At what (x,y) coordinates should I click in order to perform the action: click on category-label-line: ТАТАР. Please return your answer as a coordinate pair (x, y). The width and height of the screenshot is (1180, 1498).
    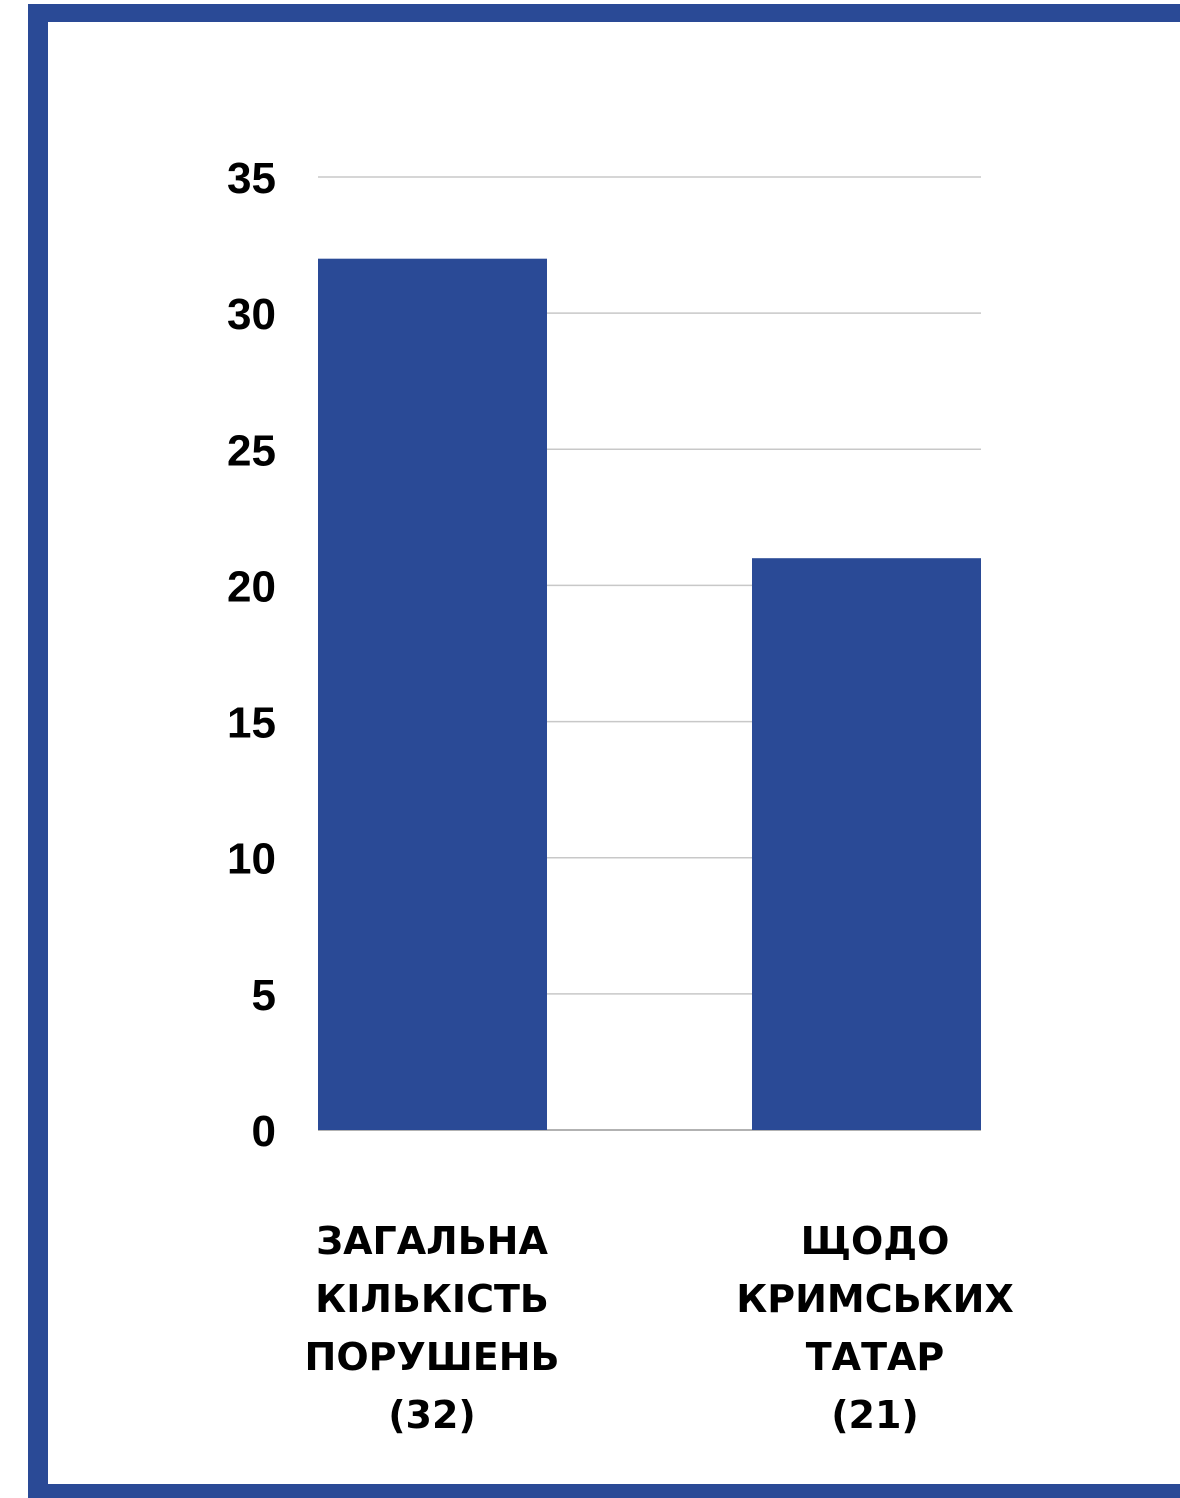
    Looking at the image, I should click on (875, 1357).